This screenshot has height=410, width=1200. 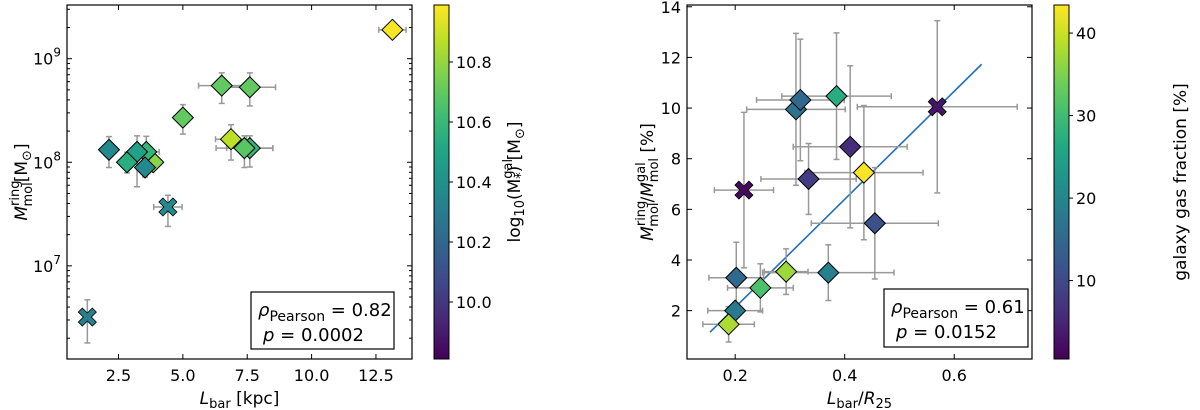 I want to click on y-tick-label: 10⁹, so click(x=47, y=57).